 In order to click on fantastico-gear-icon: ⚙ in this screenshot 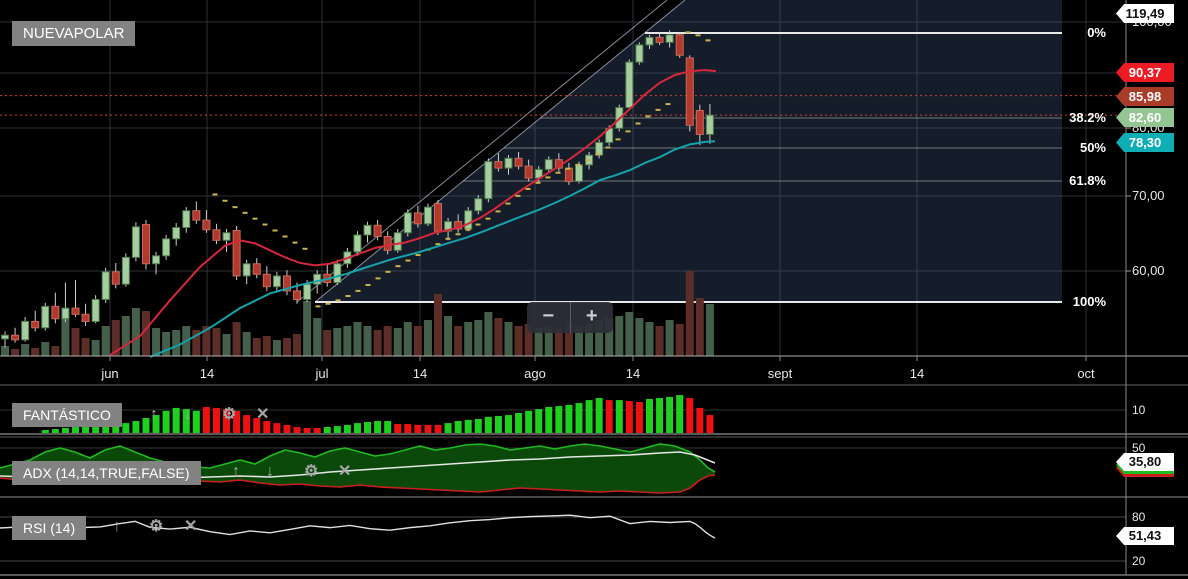, I will do `click(229, 414)`.